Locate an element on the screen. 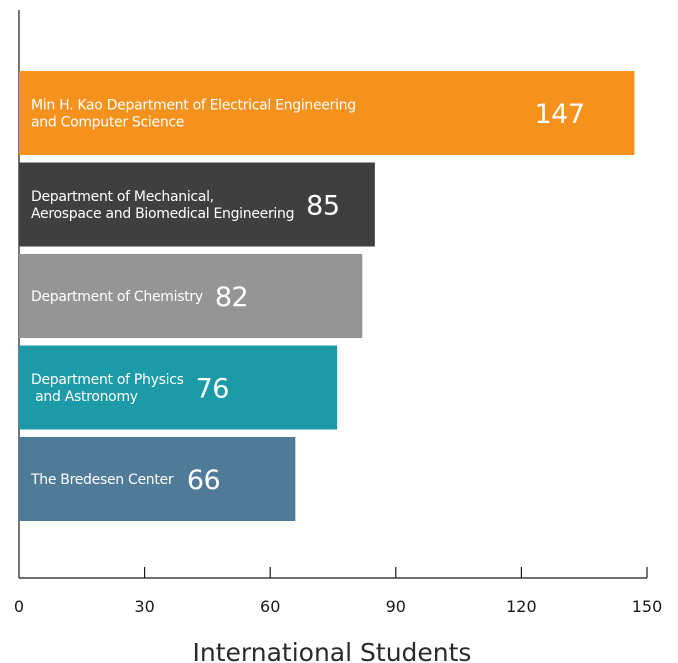 Image resolution: width=678 pixels, height=663 pixels. bar-category-label-line: The Bredesen Center is located at coordinates (102, 480).